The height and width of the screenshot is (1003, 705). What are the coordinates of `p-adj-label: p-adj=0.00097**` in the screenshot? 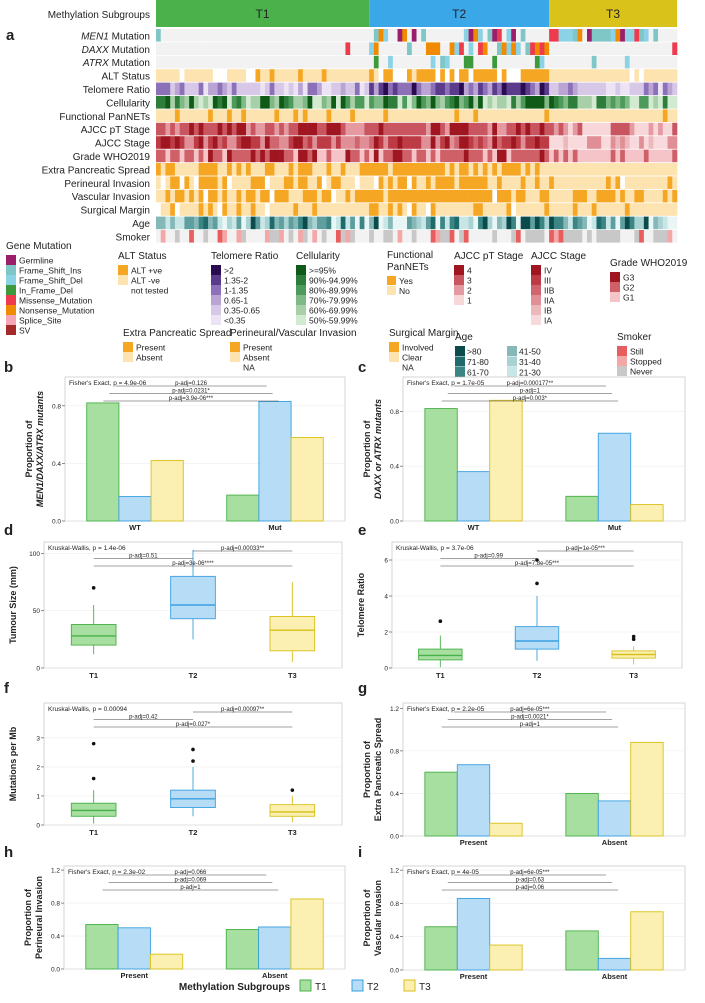 It's located at (243, 710).